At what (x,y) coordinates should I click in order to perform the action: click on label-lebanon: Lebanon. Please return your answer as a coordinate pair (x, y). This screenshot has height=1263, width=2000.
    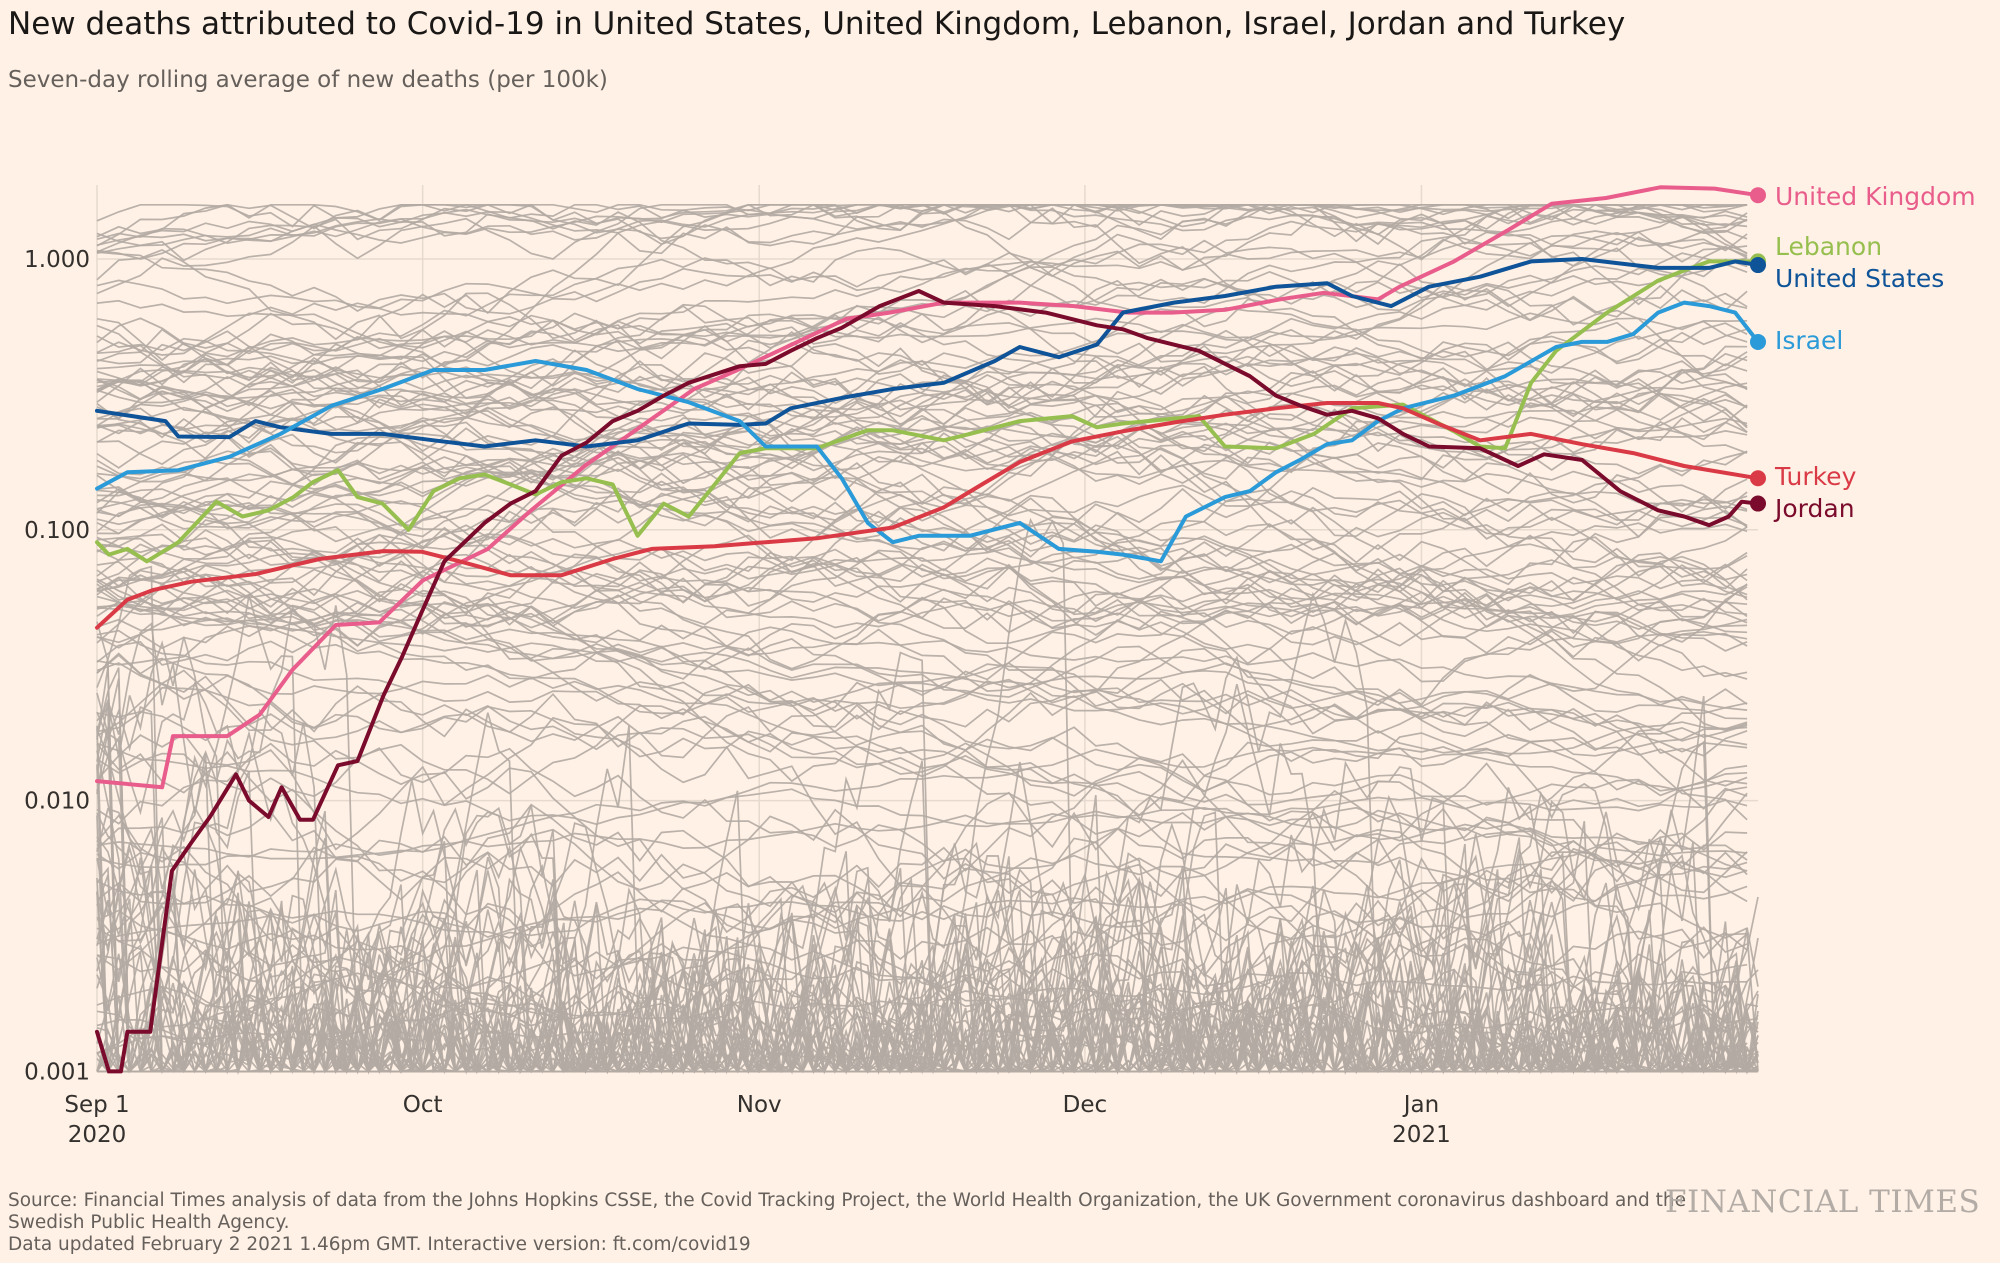
    Looking at the image, I should click on (1828, 246).